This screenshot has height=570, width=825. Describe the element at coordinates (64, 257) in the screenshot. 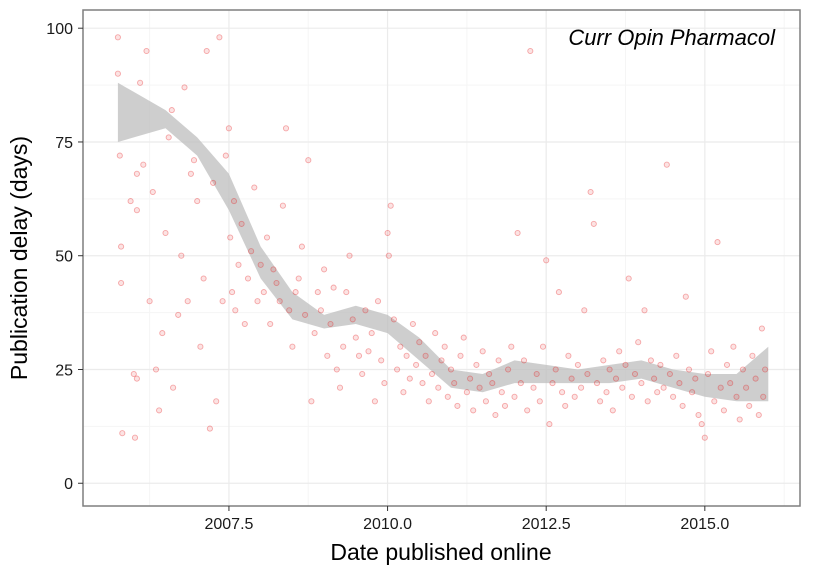

I see `y-tick-label: 50` at that location.